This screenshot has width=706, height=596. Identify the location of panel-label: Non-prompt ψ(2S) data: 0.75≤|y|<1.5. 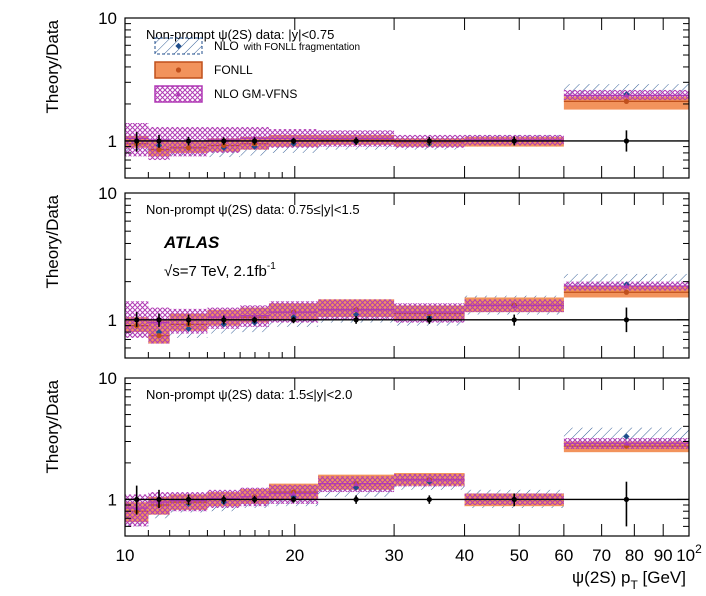
(253, 209).